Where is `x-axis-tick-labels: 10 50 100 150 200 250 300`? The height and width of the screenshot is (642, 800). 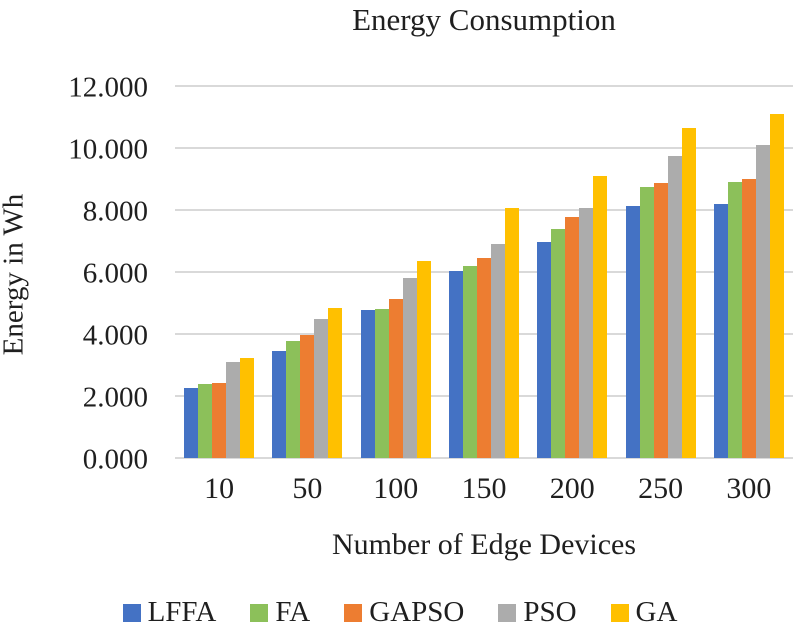
x-axis-tick-labels: 10 50 100 150 200 250 300 is located at coordinates (484, 493).